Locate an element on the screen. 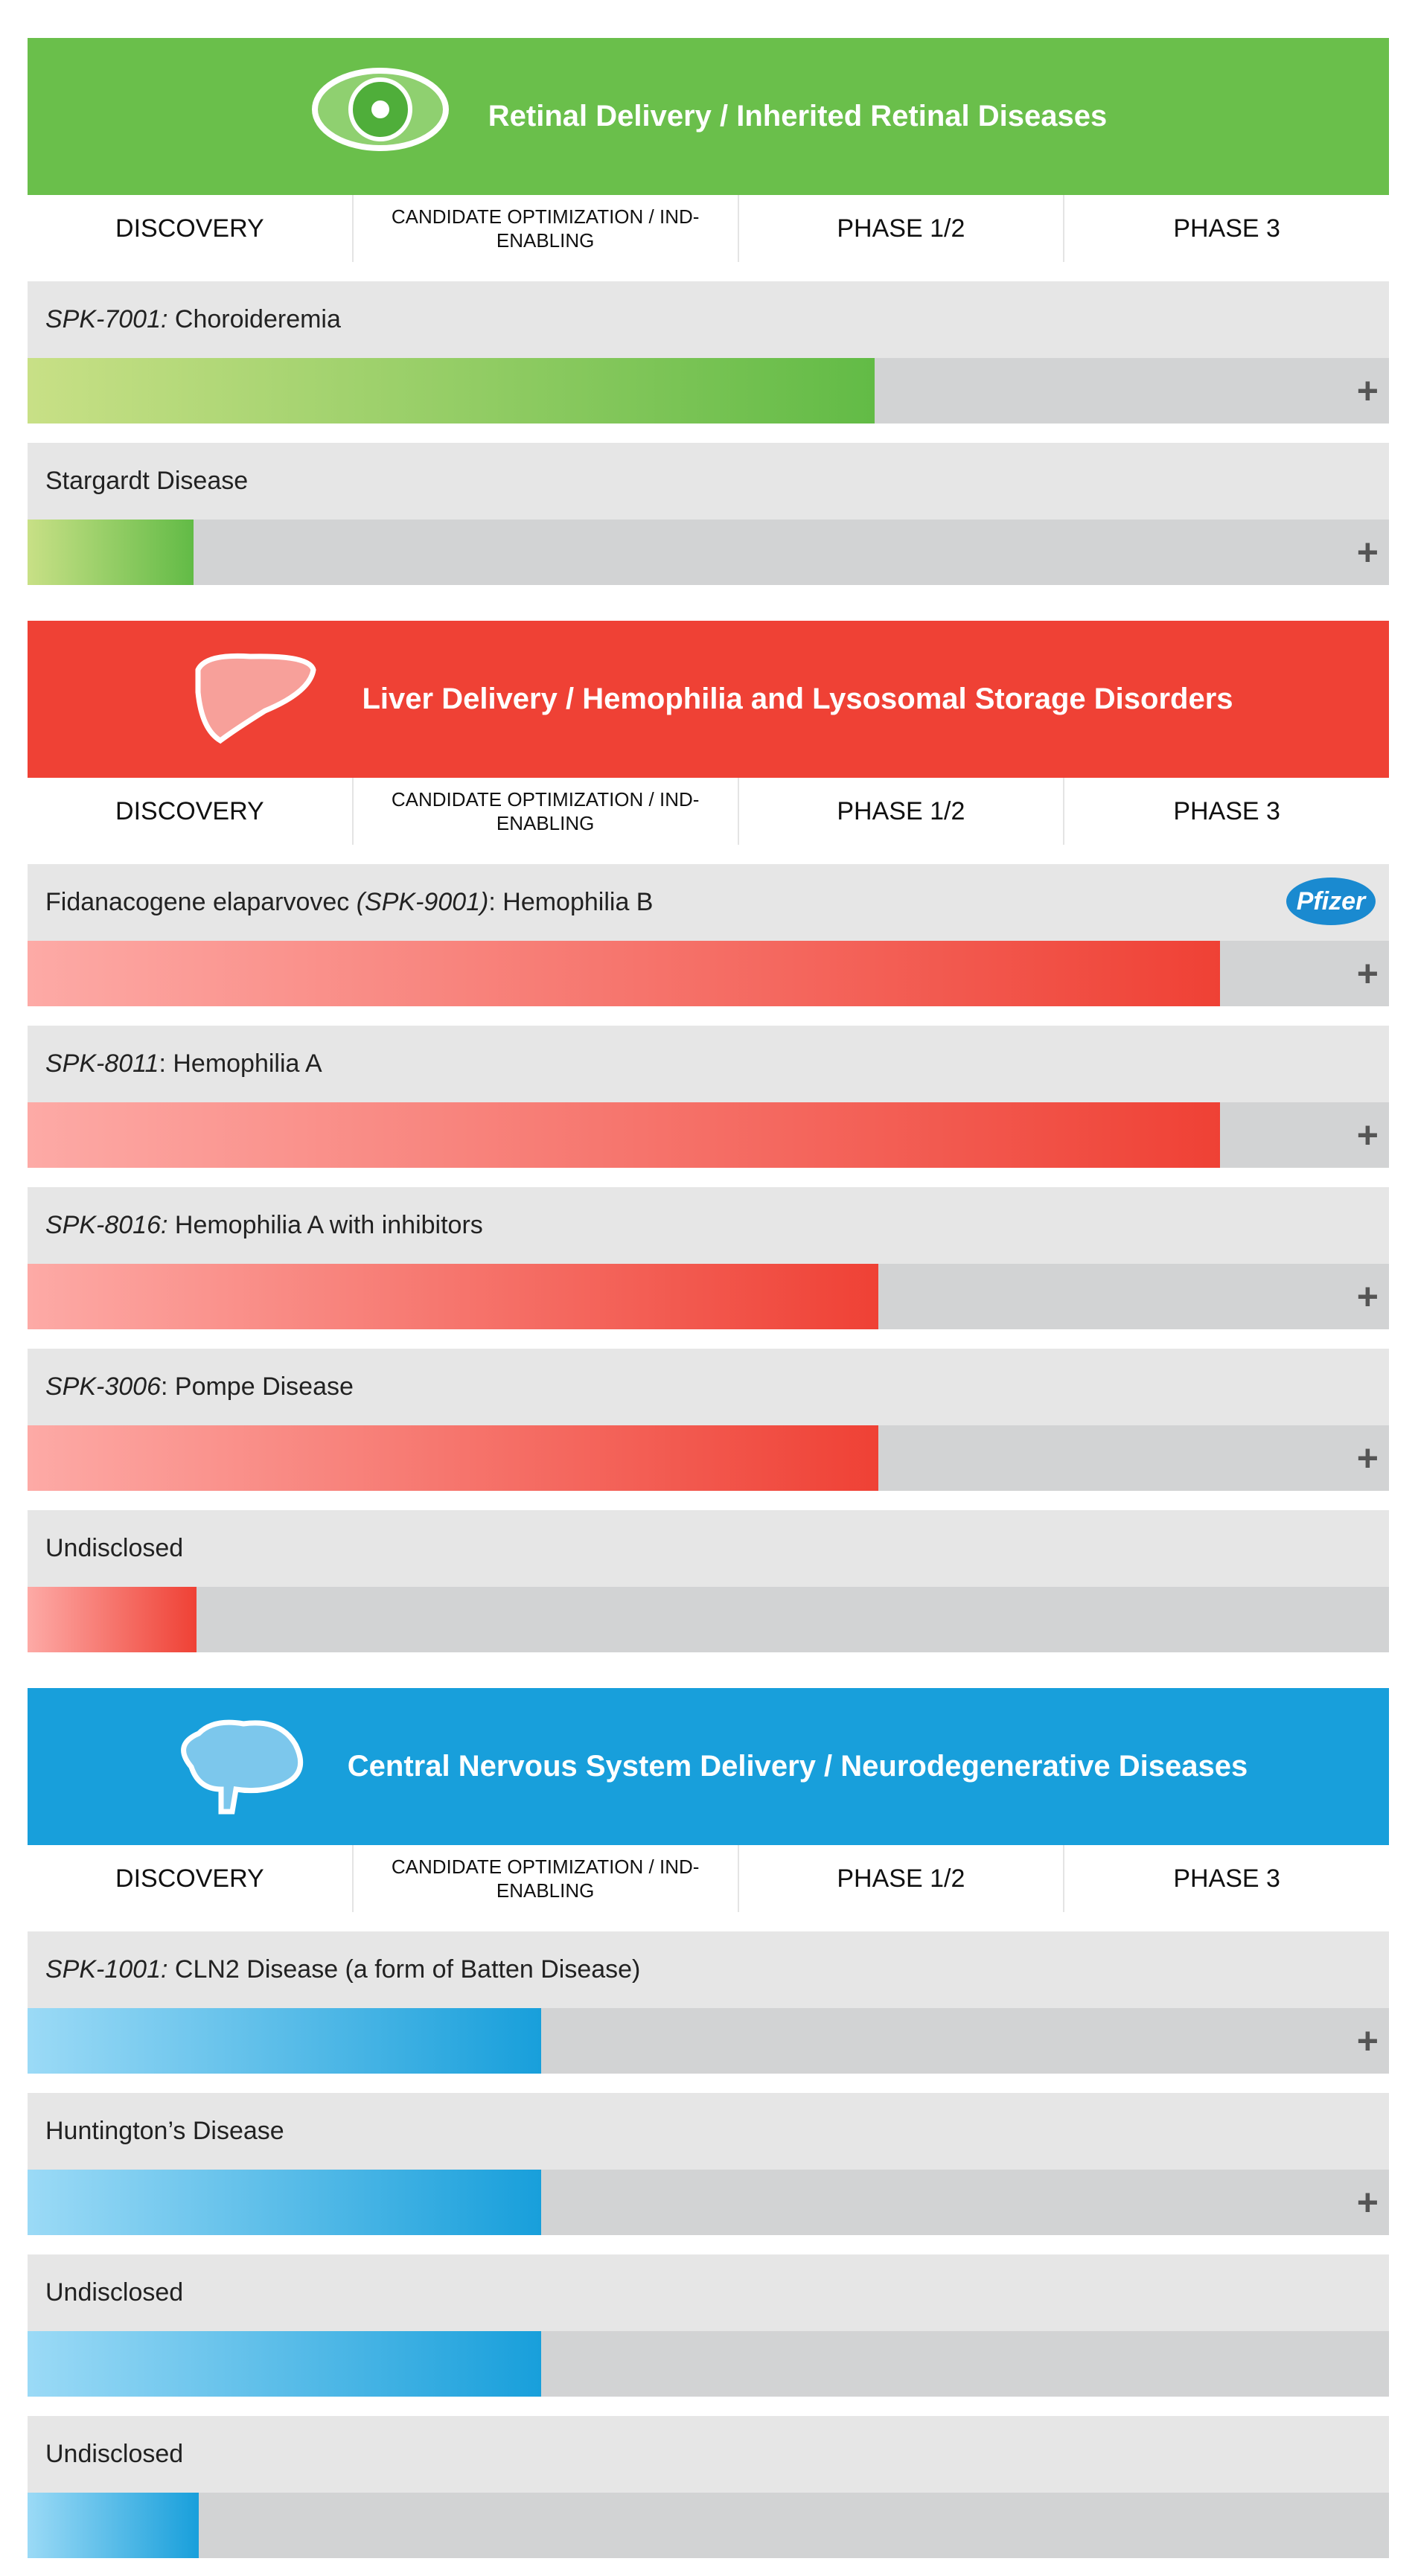 This screenshot has width=1418, height=2576. label-part: : Hemophilia A is located at coordinates (240, 1063).